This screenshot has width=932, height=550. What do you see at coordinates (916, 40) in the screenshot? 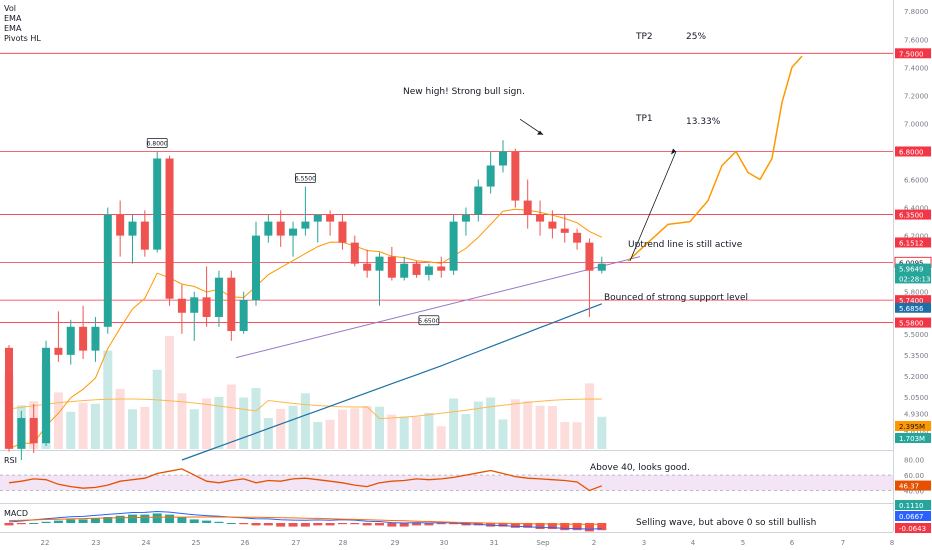
I see `y-tick-label: 7.6000` at bounding box center [916, 40].